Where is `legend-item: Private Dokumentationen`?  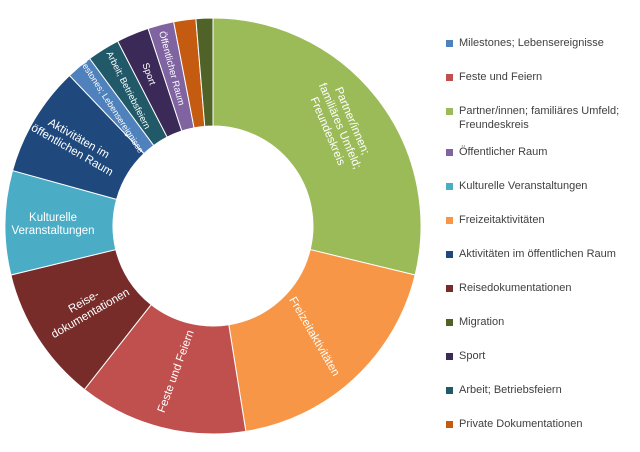 legend-item: Private Dokumentationen is located at coordinates (542, 434).